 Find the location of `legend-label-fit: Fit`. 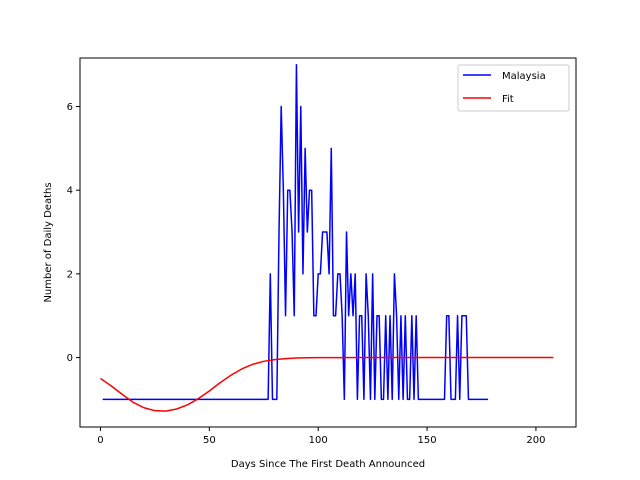

legend-label-fit: Fit is located at coordinates (508, 99).